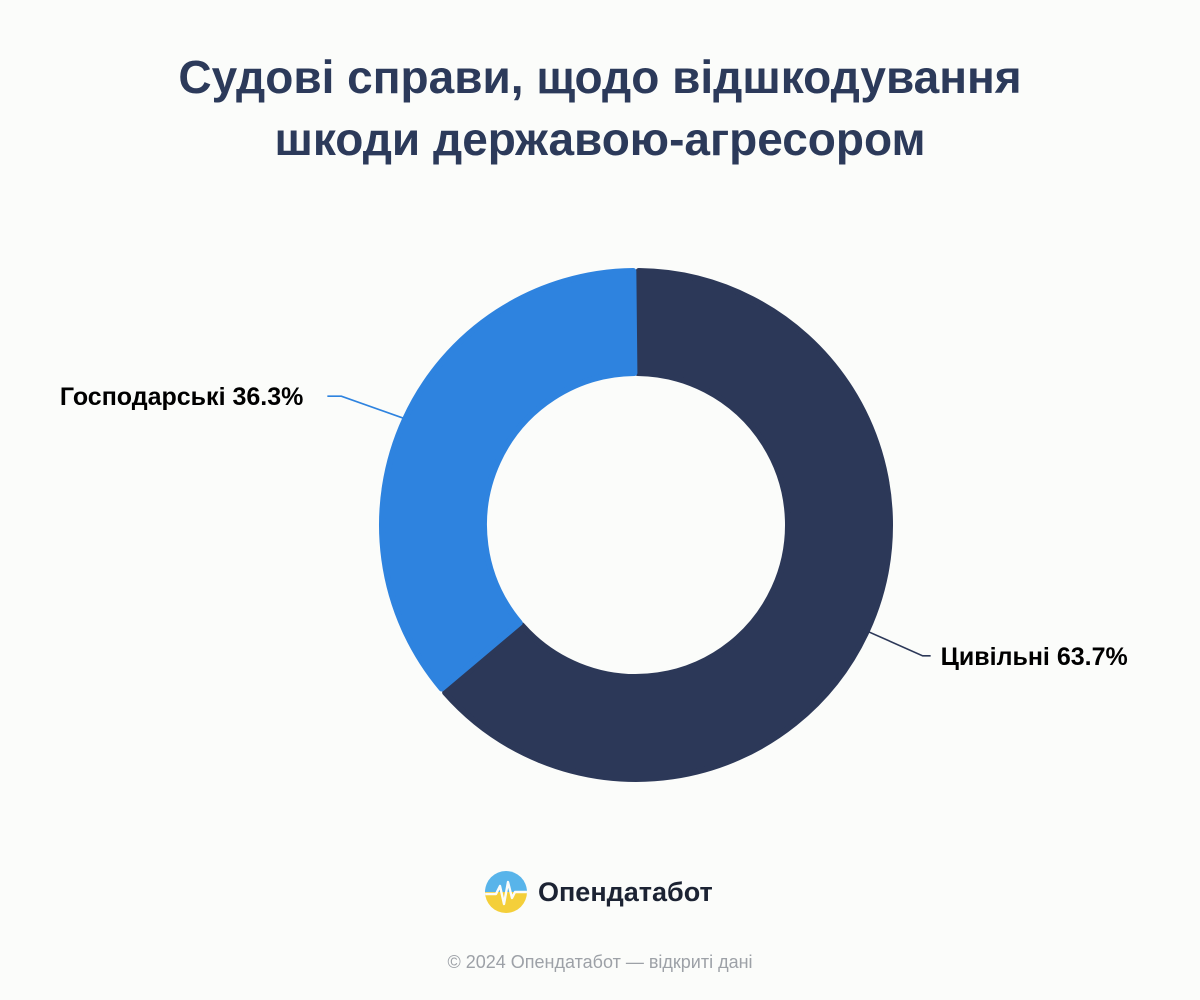  I want to click on brand-name: Опендатабот, so click(625, 891).